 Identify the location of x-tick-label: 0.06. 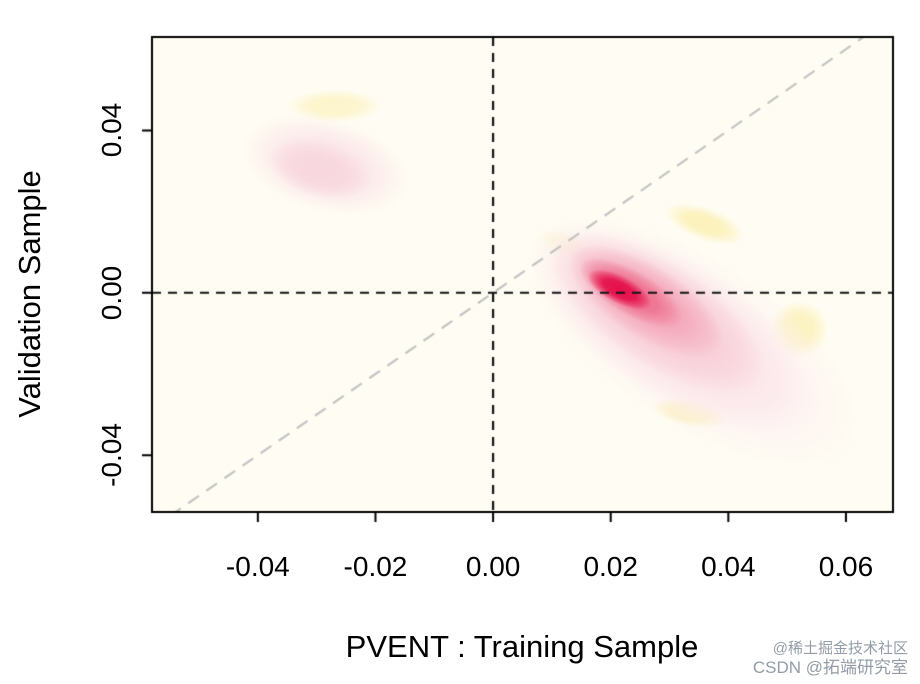
(846, 566).